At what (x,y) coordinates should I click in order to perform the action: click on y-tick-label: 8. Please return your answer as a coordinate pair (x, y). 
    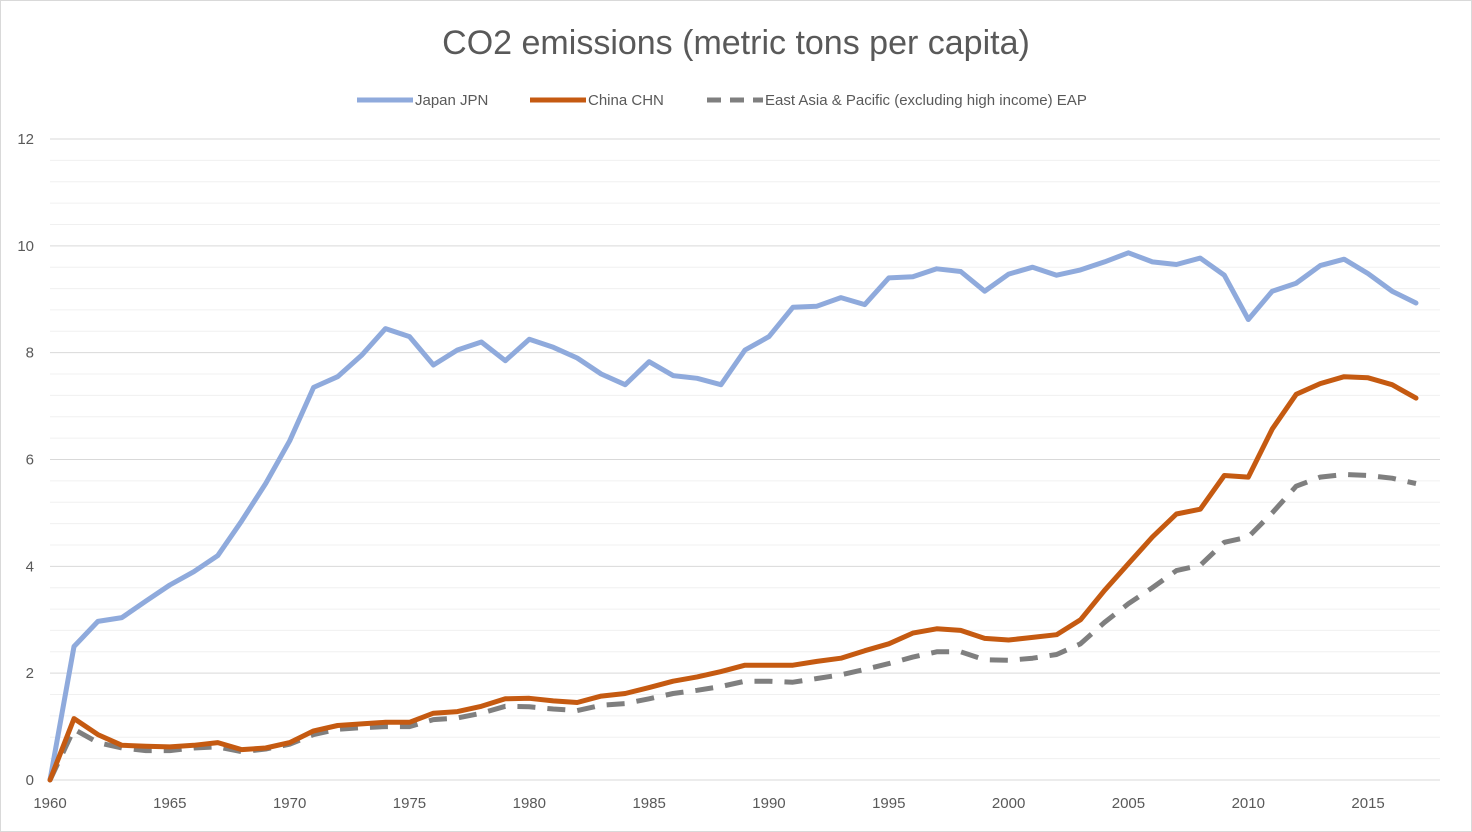
    Looking at the image, I should click on (30, 353).